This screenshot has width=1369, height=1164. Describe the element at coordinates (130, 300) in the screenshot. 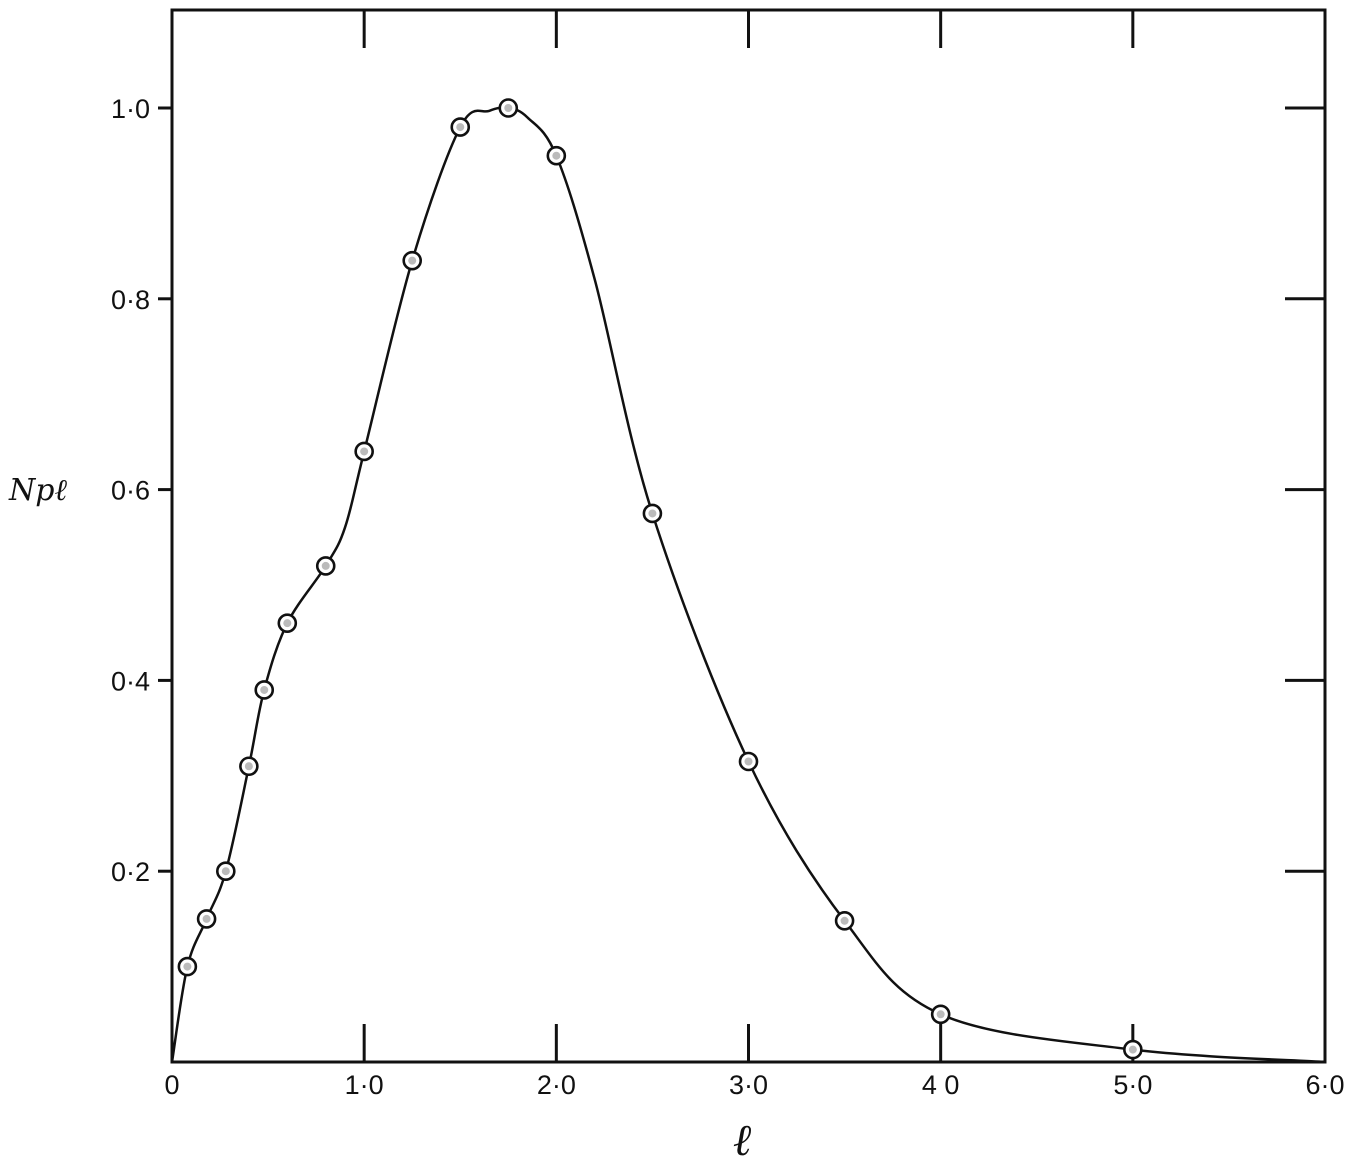

I see `y-tick-label: 0·8` at that location.